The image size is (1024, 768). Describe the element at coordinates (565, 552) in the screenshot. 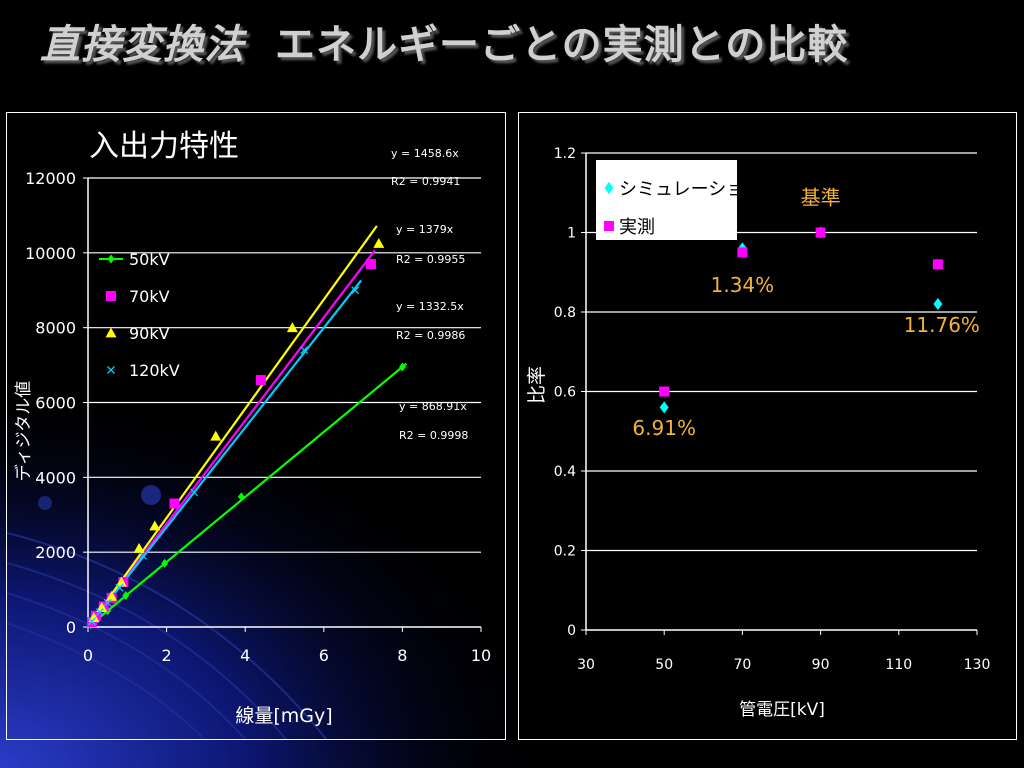

I see `y-tick-label: 0.2` at that location.